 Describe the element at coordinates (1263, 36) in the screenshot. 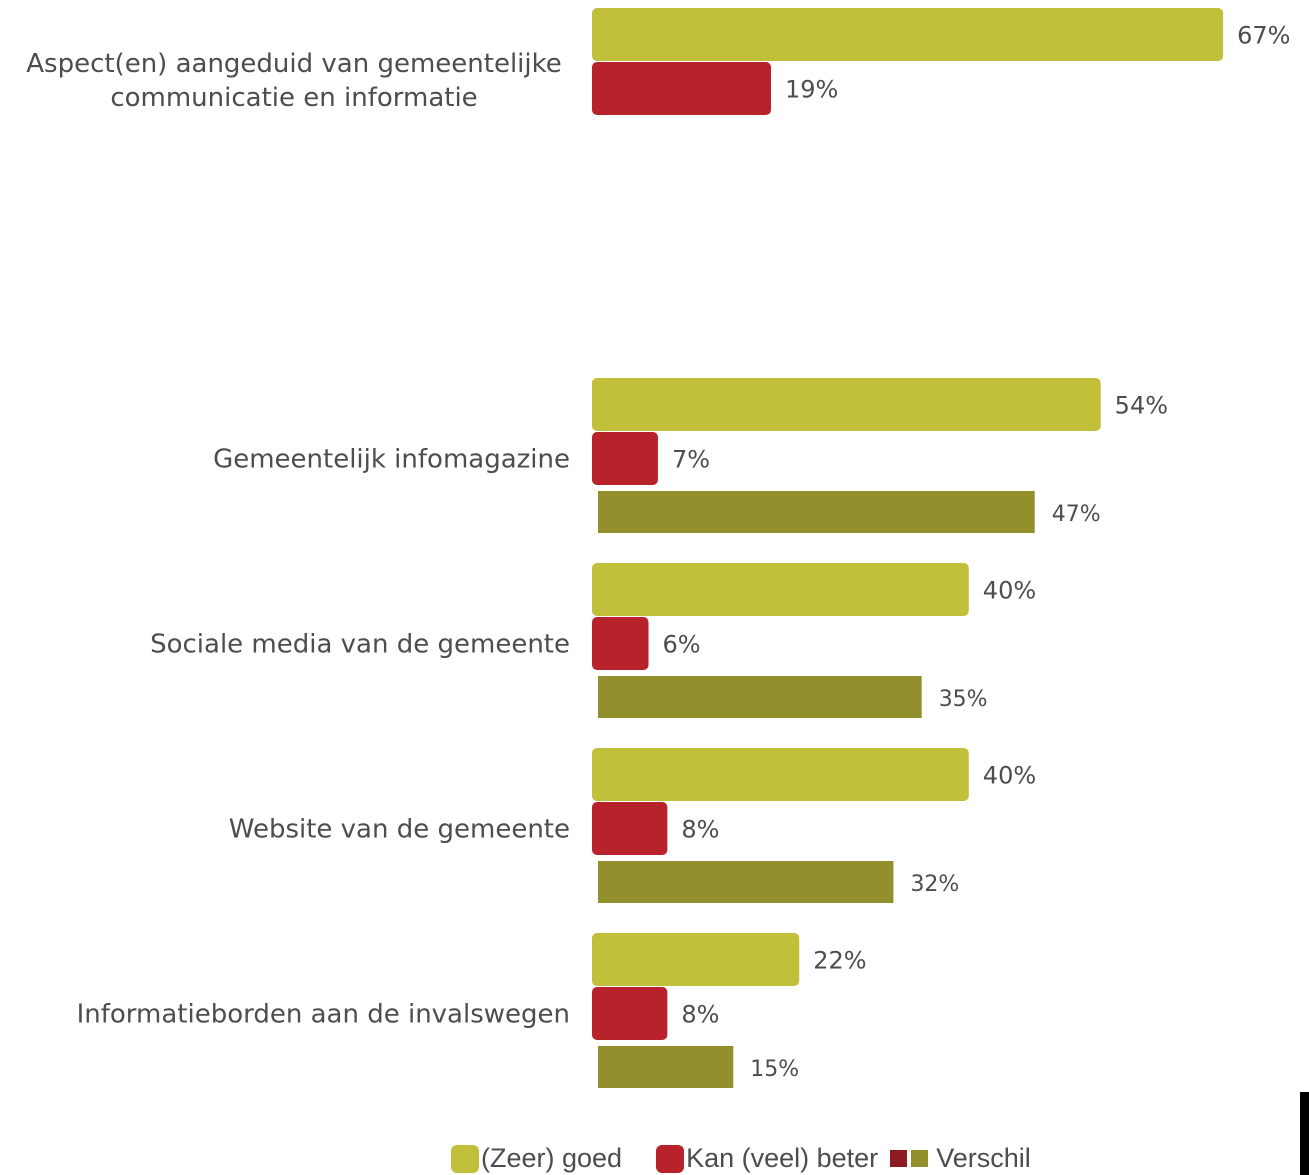

I see `value-label-zeer-goed-0: 67%` at that location.